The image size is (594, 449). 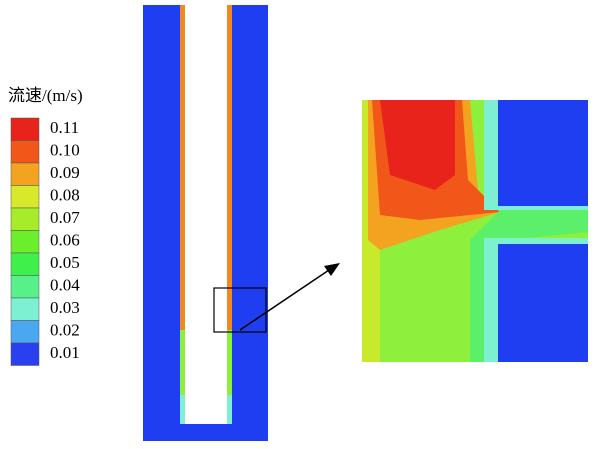 What do you see at coordinates (332, 269) in the screenshot?
I see `arrow-head` at bounding box center [332, 269].